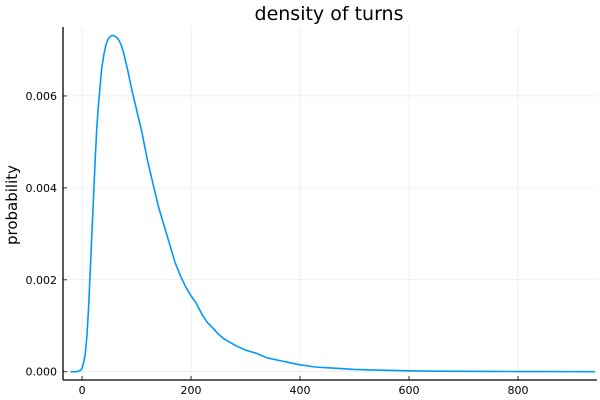 This screenshot has width=600, height=400. I want to click on x-tick-label: 400, so click(300, 390).